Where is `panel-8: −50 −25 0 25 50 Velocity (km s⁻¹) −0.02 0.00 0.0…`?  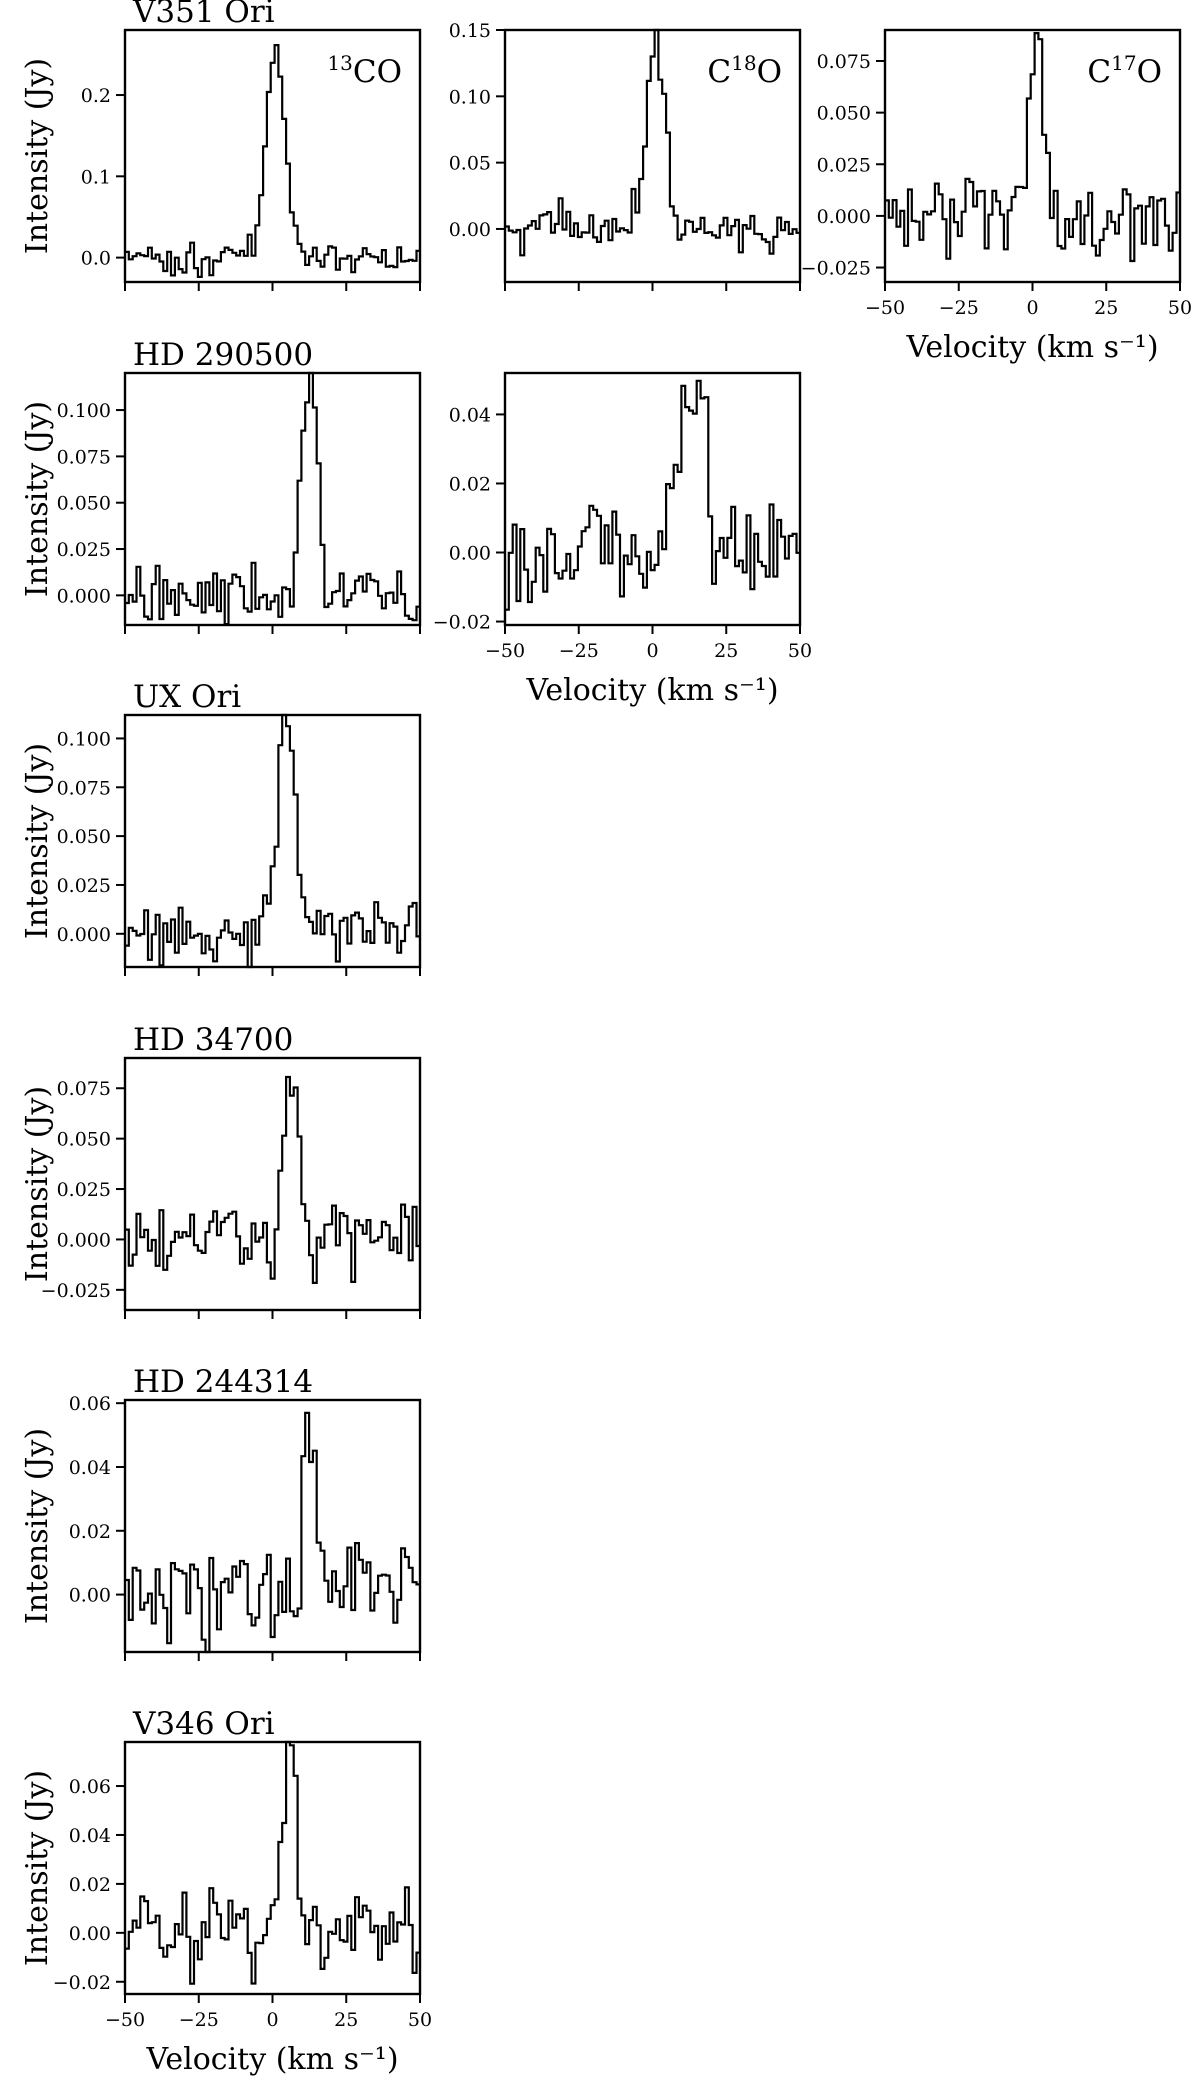
panel-8: −50 −25 0 25 50 Velocity (km s⁻¹) −0.02 0.00 0.0… is located at coordinates (226, 1891).